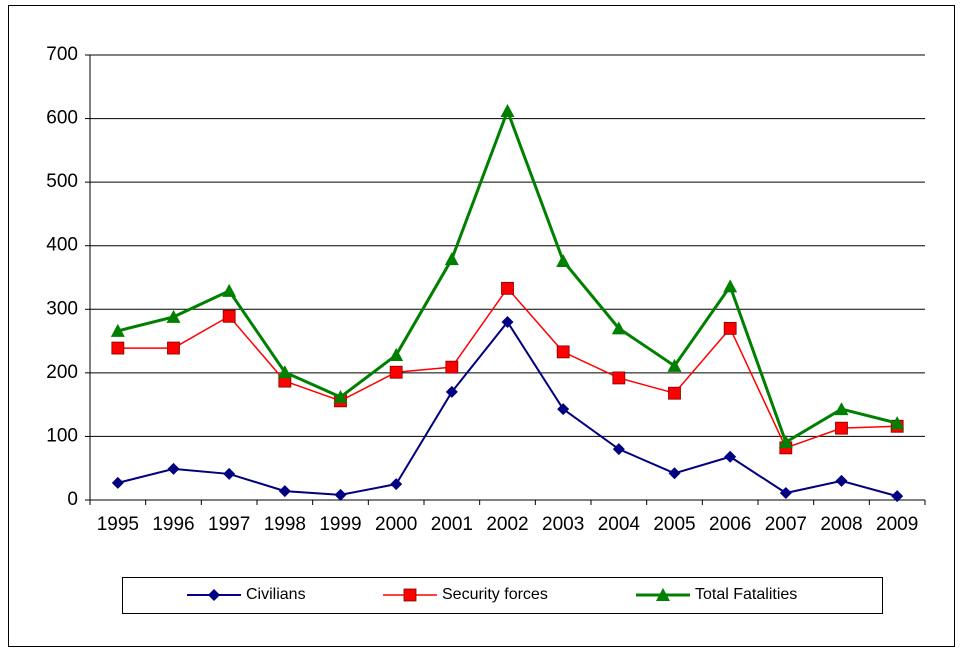  I want to click on x-tick-label: 1999, so click(340, 524).